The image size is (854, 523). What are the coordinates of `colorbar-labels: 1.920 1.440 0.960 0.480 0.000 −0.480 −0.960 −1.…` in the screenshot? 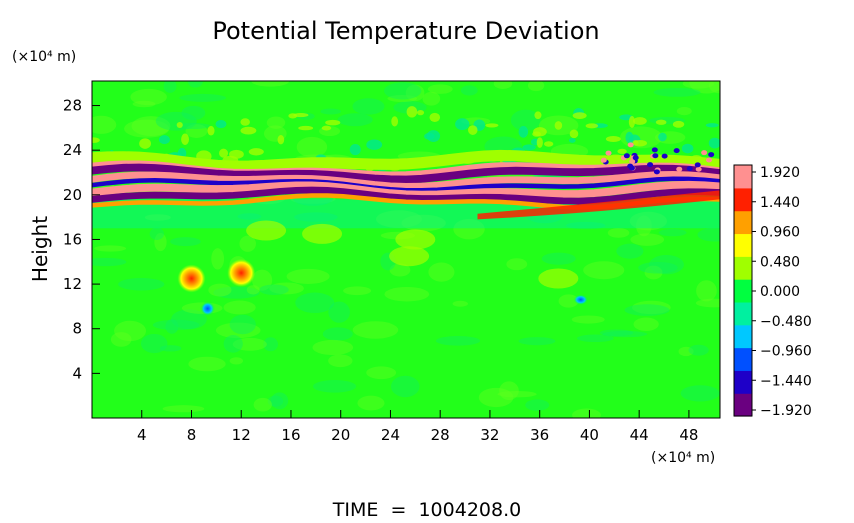 It's located at (782, 292).